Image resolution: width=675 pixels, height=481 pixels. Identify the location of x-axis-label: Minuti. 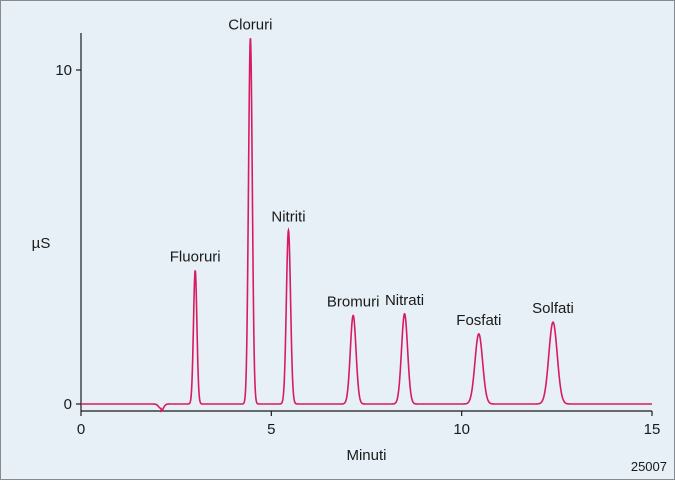
(366, 455).